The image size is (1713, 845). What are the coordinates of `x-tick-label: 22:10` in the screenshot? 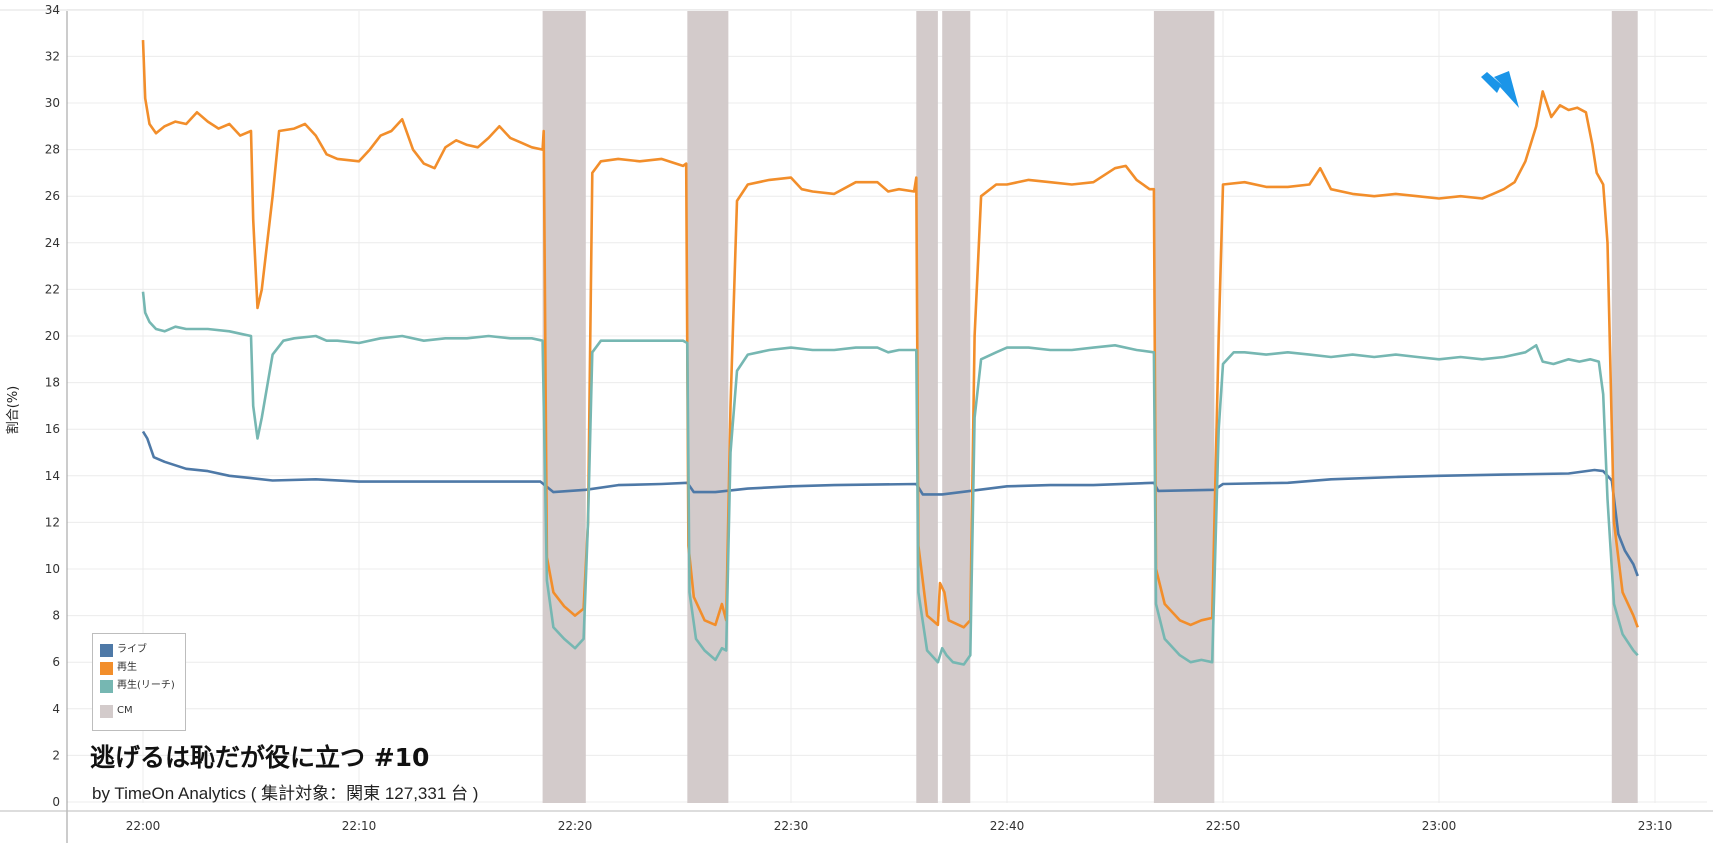 It's located at (359, 826).